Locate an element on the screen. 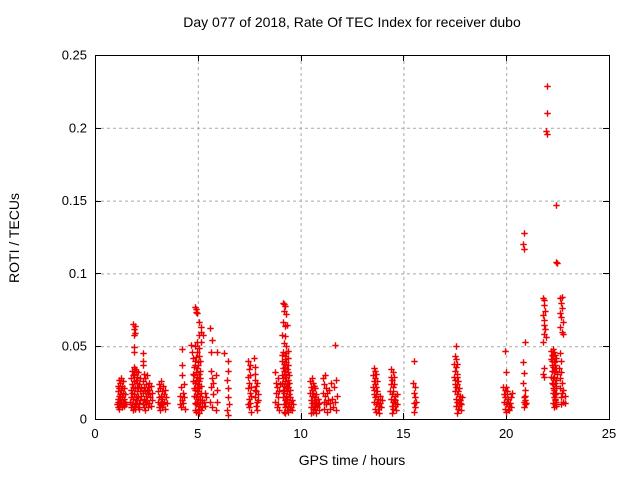 The height and width of the screenshot is (480, 640). x-tick-label: 15 is located at coordinates (403, 433).